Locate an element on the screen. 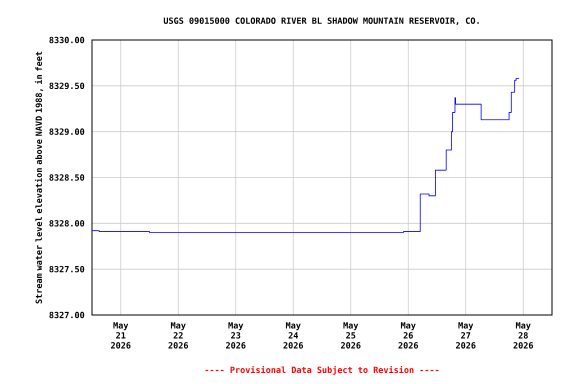 The height and width of the screenshot is (384, 576). y-tick-label: 8330.00 is located at coordinates (66, 40).